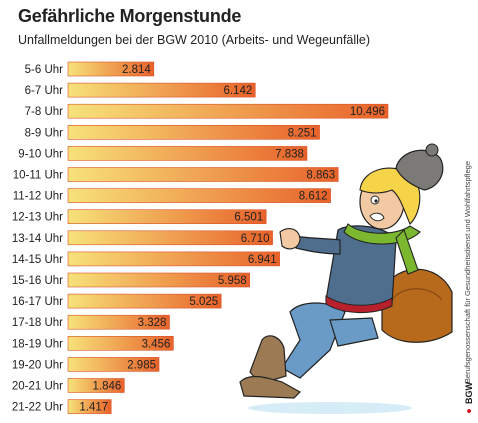 The image size is (478, 423). Describe the element at coordinates (237, 91) in the screenshot. I see `value-label: 6.142` at that location.